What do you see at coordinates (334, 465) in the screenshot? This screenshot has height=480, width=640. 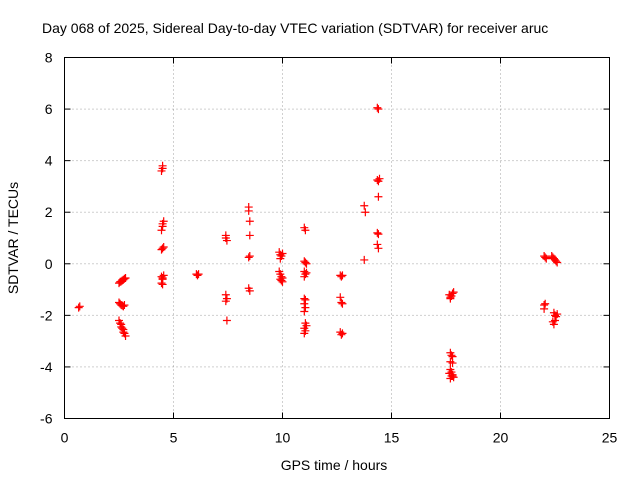 I see `x-axis-label: GPS time / hours` at bounding box center [334, 465].